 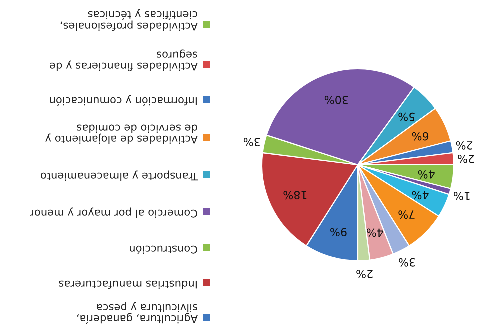 I want to click on legend-label: Comercio al por mayor y menor, so click(x=114, y=213).